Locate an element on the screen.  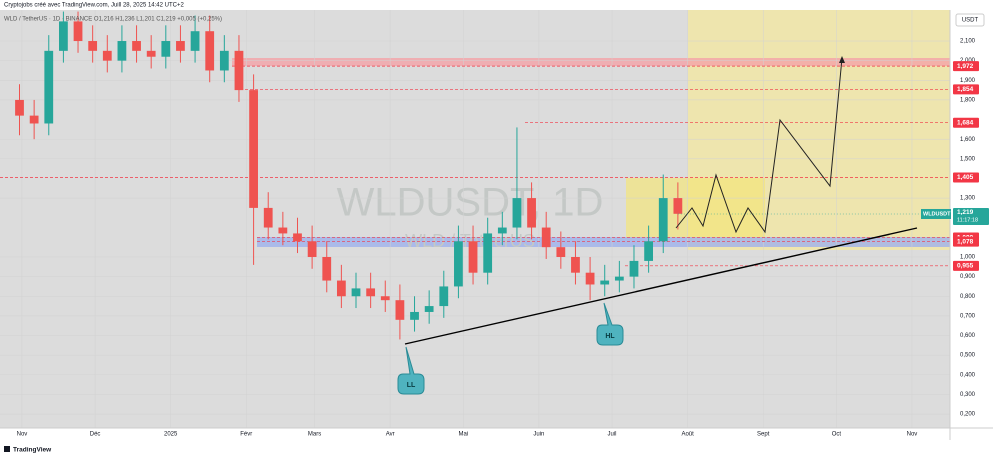
range-box is located at coordinates (695, 208).